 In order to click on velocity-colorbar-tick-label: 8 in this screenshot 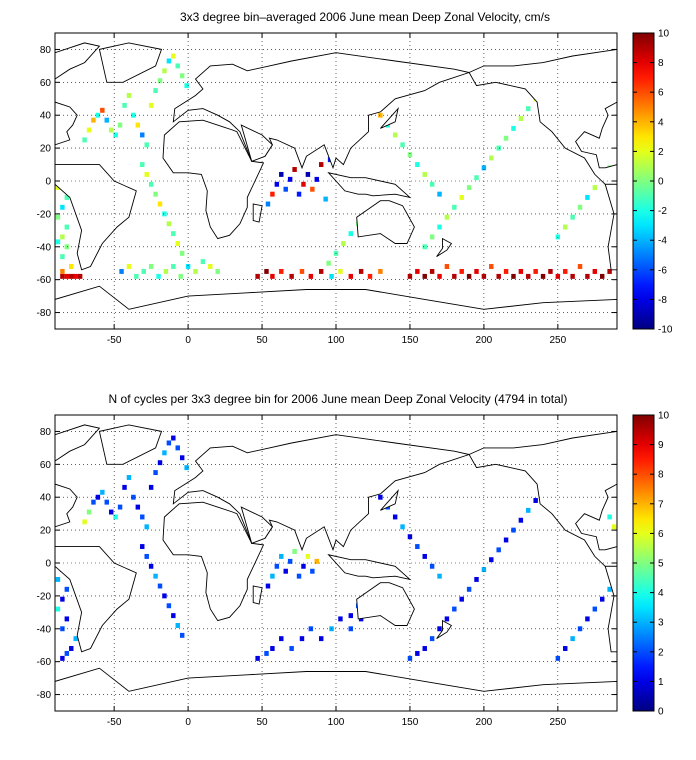, I will do `click(661, 63)`.